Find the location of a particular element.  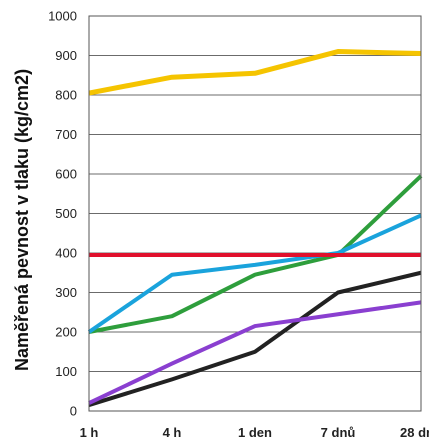

y-tick-labels: 0 100 200 300 400 500 600 700 800 900 1000 is located at coordinates (62, 214).